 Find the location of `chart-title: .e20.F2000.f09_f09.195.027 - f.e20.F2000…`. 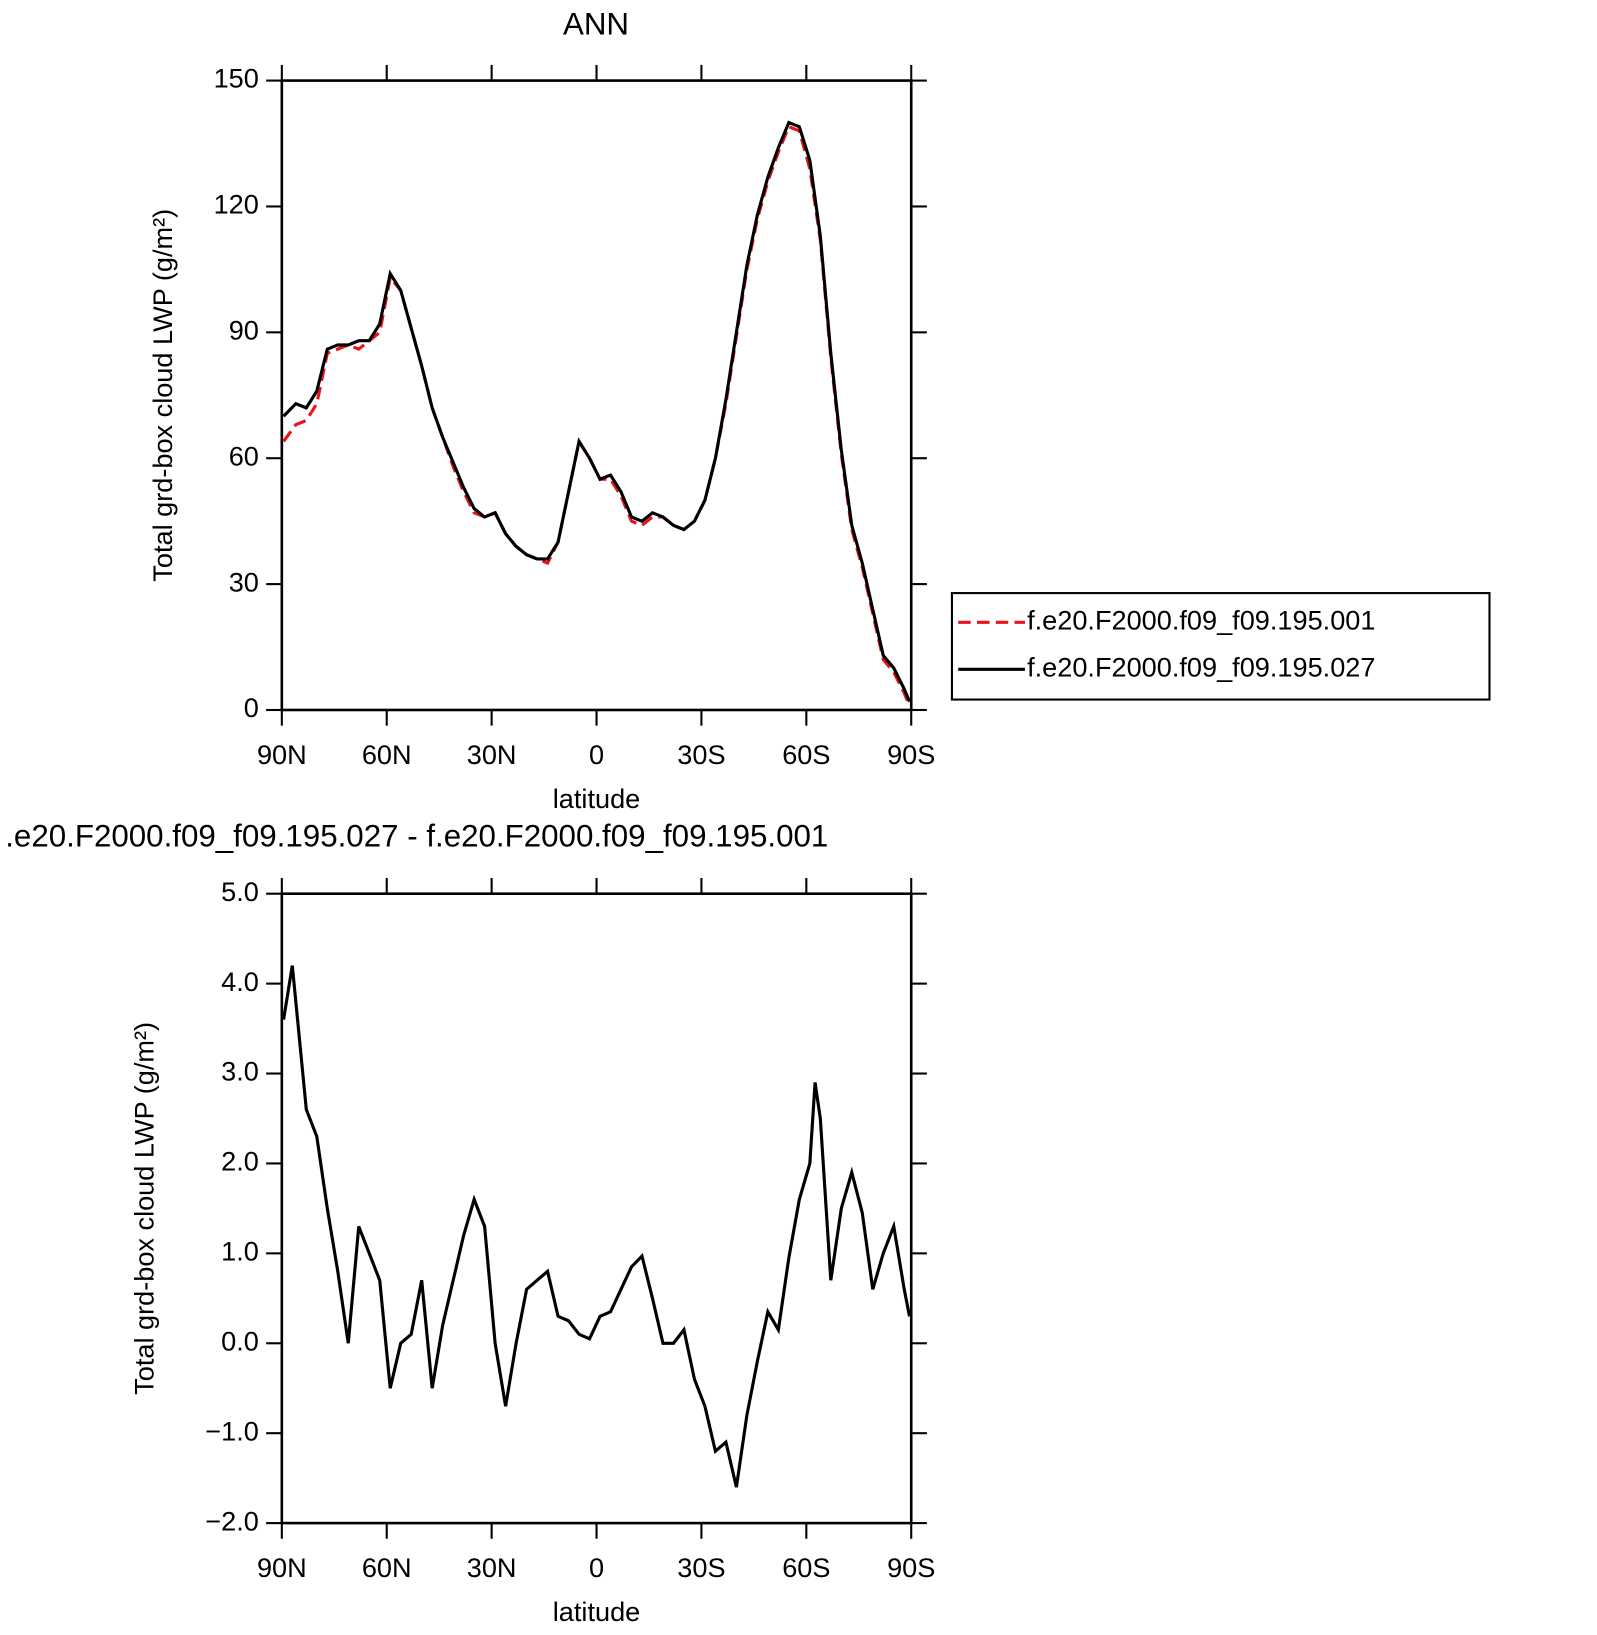

chart-title: .e20.F2000.f09_f09.195.027 - f.e20.F2000… is located at coordinates (416, 836).